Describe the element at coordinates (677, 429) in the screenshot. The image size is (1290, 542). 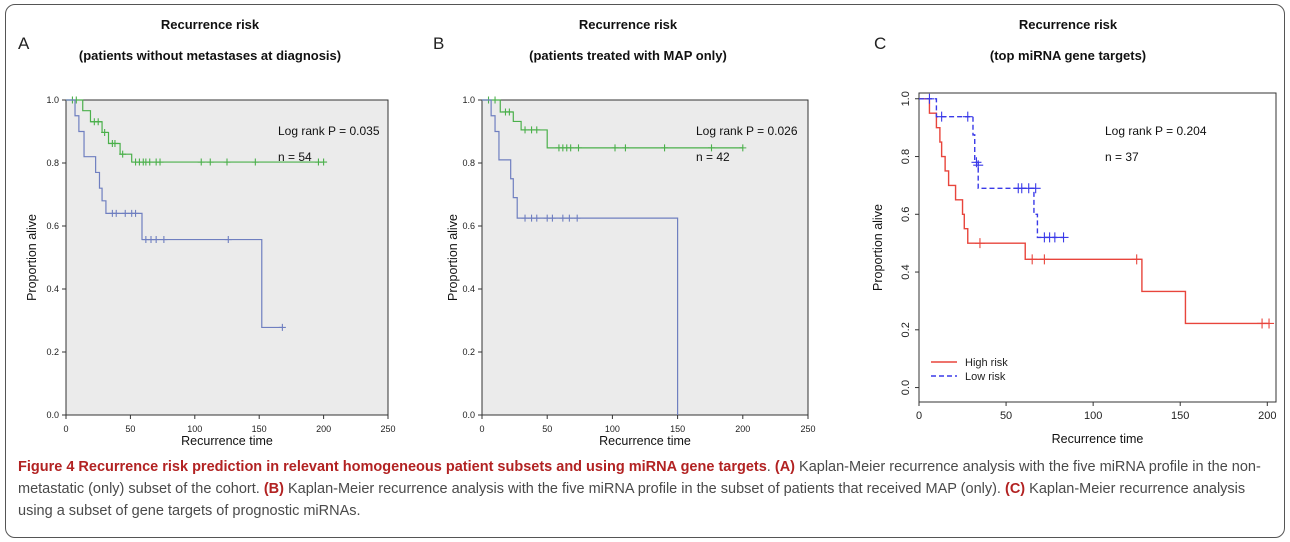
I see `p1-x-tick-label: 150` at that location.